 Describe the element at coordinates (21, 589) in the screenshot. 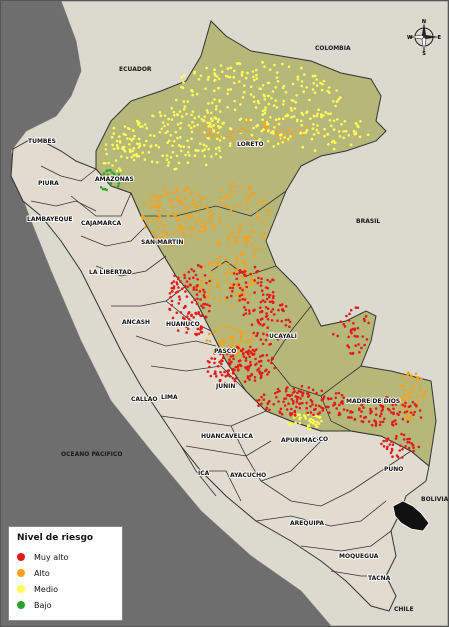

I see `legend-swatch-medio` at that location.